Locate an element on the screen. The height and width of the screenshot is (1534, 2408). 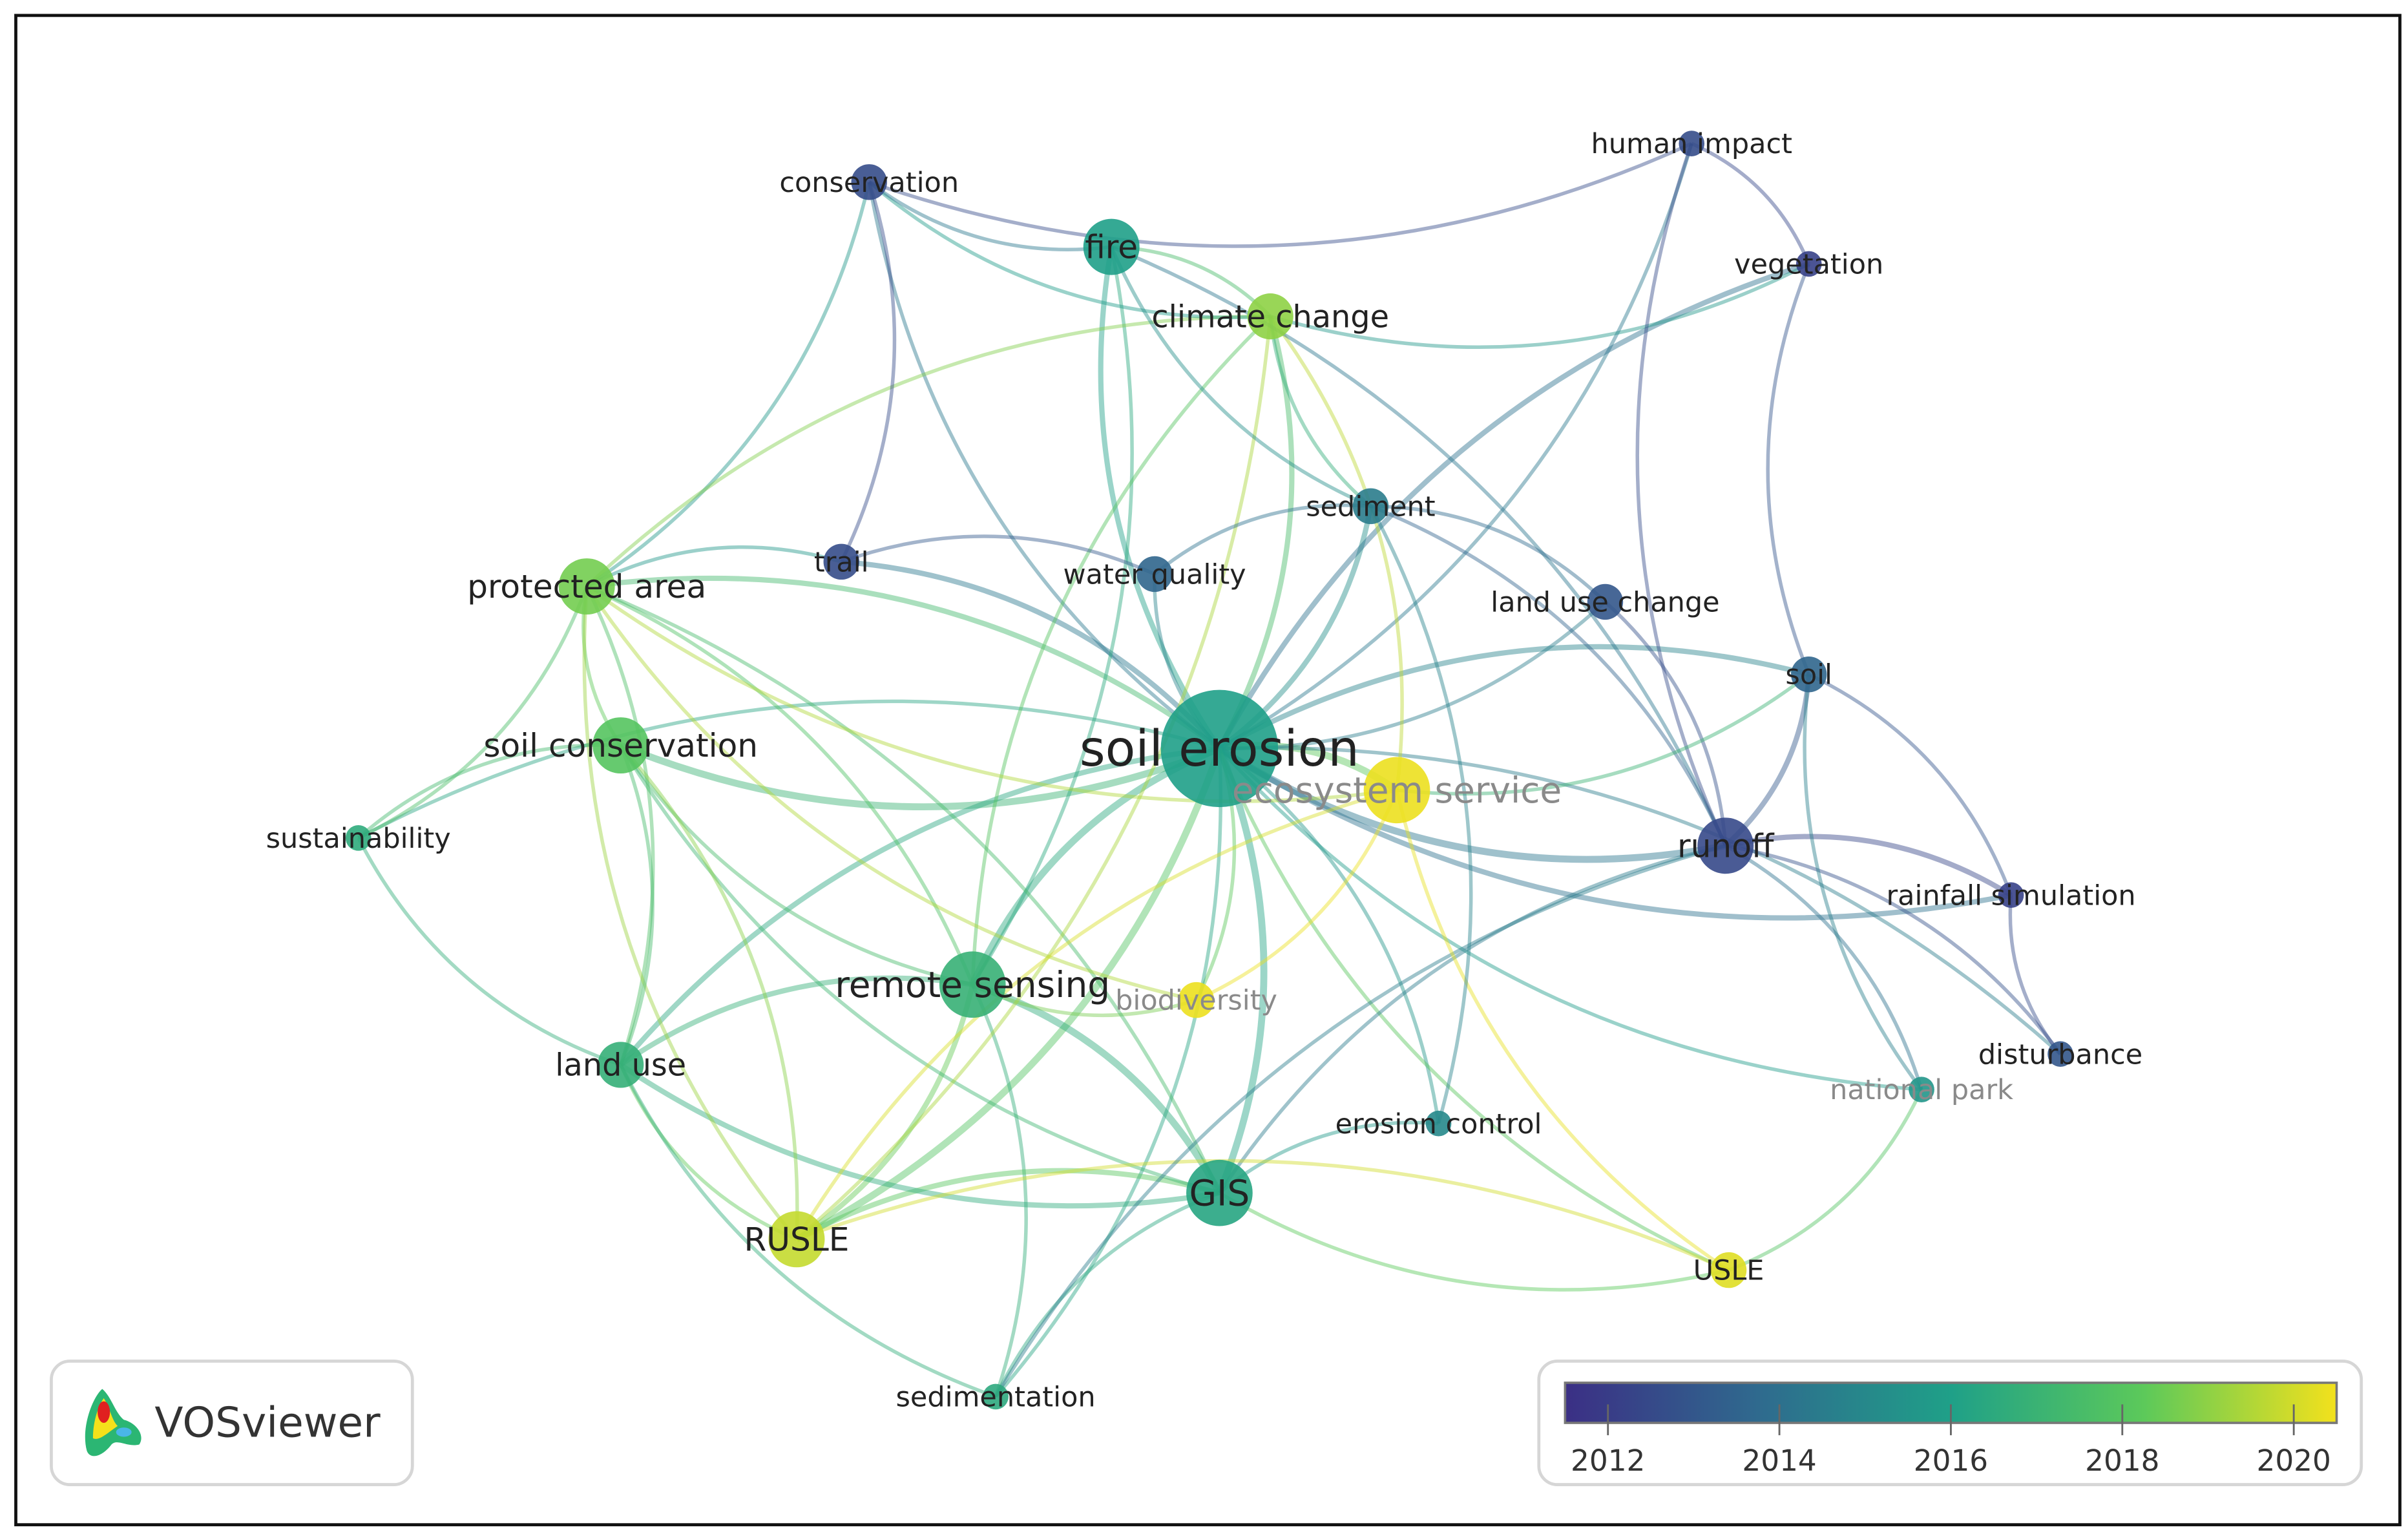
node-disturbance is located at coordinates (2060, 1054).